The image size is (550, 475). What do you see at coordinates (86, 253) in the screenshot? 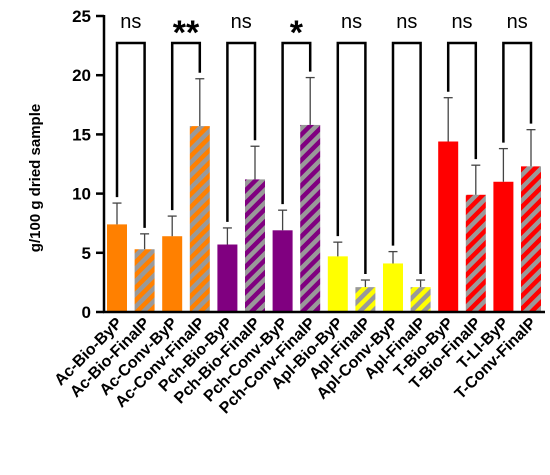
I see `y-tick-label: 5` at bounding box center [86, 253].